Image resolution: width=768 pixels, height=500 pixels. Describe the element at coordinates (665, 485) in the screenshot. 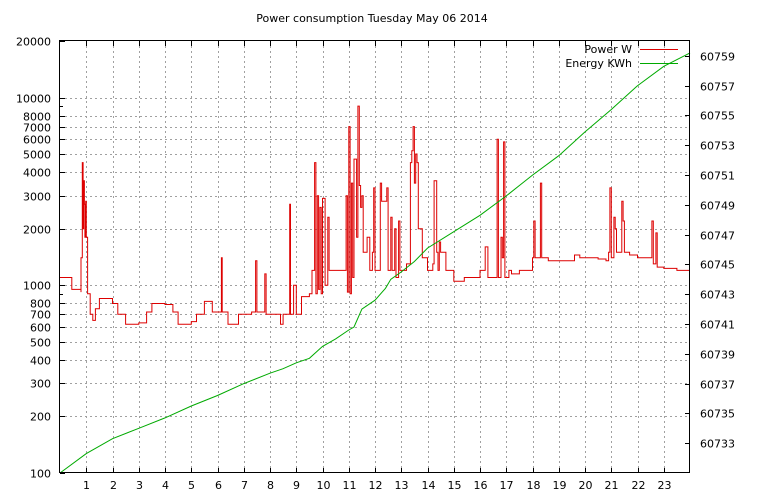

I see `x-tick-label: 23` at that location.